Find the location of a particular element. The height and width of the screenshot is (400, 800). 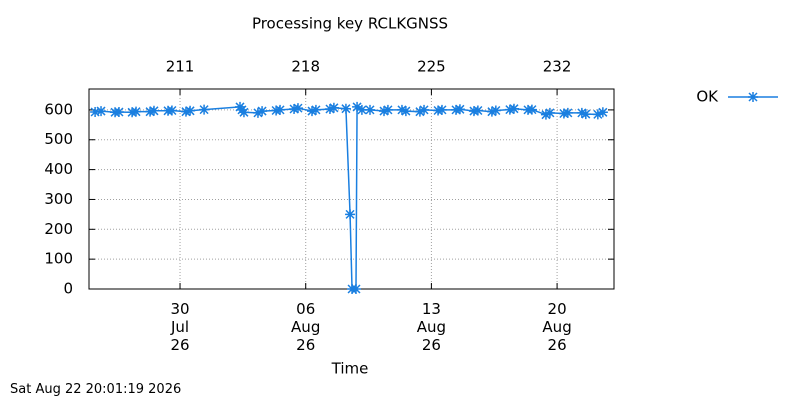

x2-tick-label: 225 is located at coordinates (431, 67).